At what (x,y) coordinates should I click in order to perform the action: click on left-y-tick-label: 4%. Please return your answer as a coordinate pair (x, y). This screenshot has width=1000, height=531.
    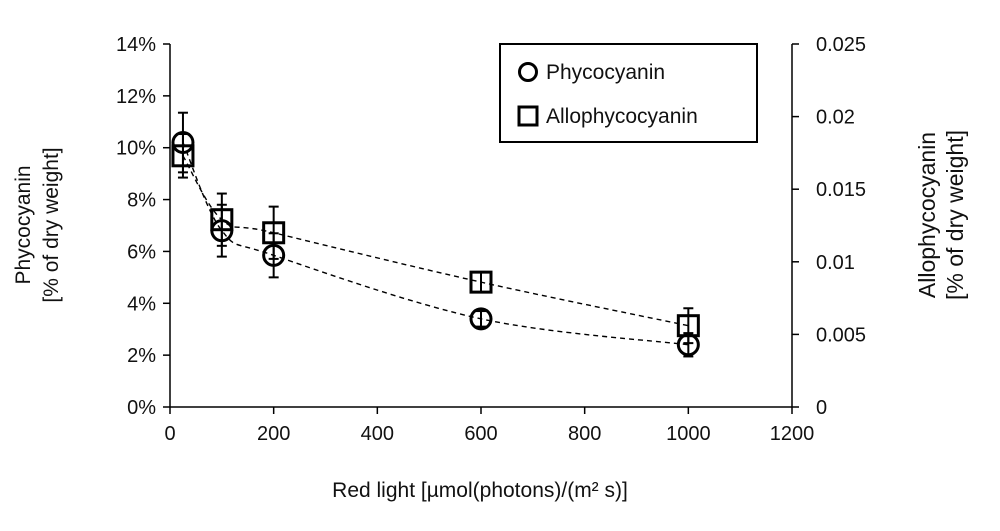
    Looking at the image, I should click on (141, 304).